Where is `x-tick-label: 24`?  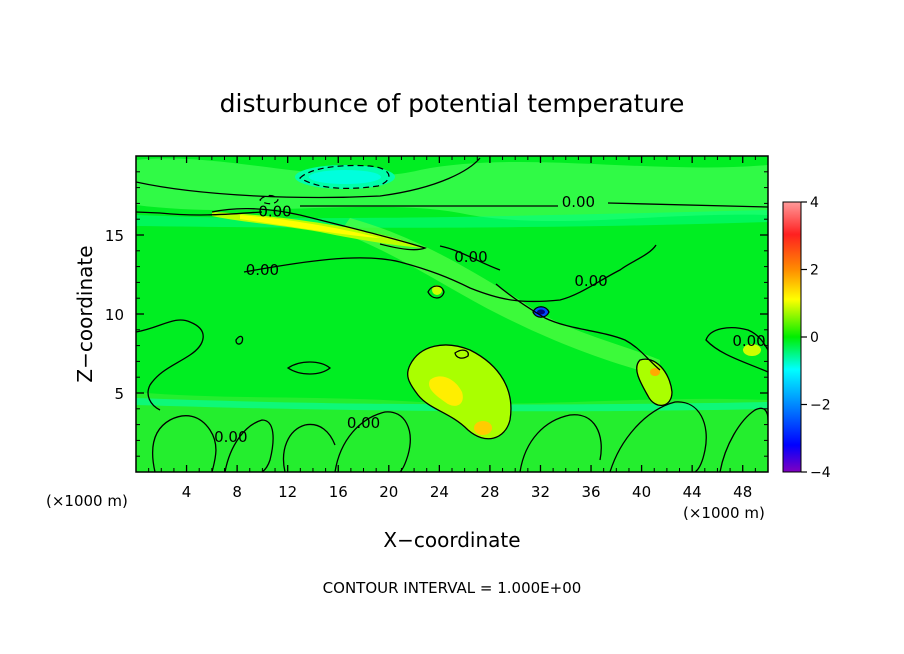
x-tick-label: 24 is located at coordinates (439, 492).